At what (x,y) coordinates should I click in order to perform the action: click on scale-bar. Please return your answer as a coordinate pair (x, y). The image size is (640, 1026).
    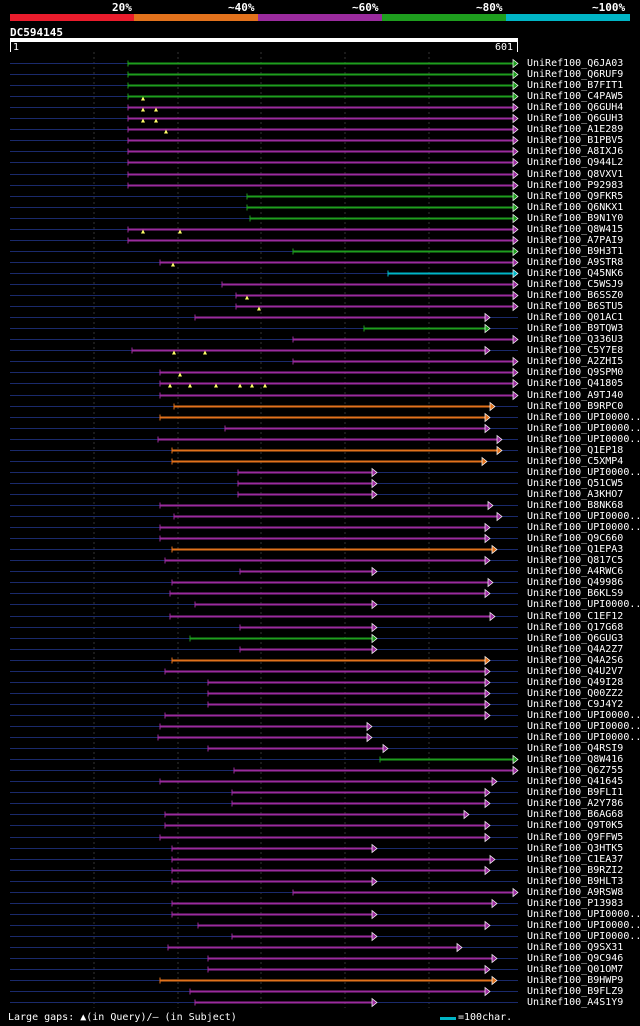
    Looking at the image, I should click on (448, 1018).